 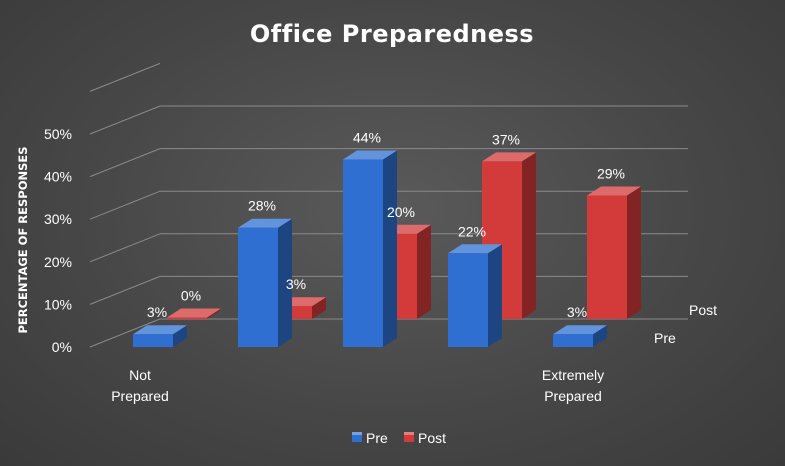 I want to click on y-tick-label: 10%, so click(x=58, y=304).